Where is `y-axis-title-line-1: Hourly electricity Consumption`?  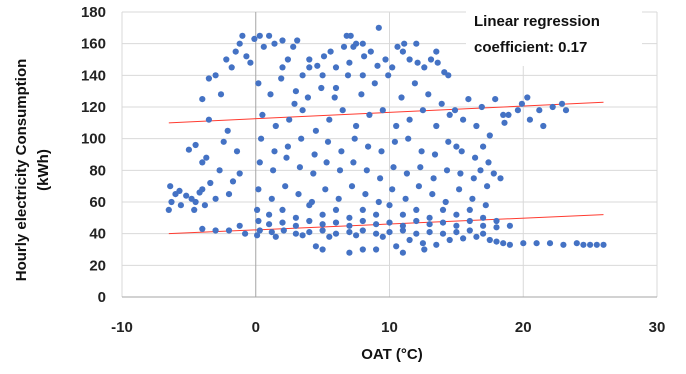 y-axis-title-line-1: Hourly electricity Consumption is located at coordinates (21, 170).